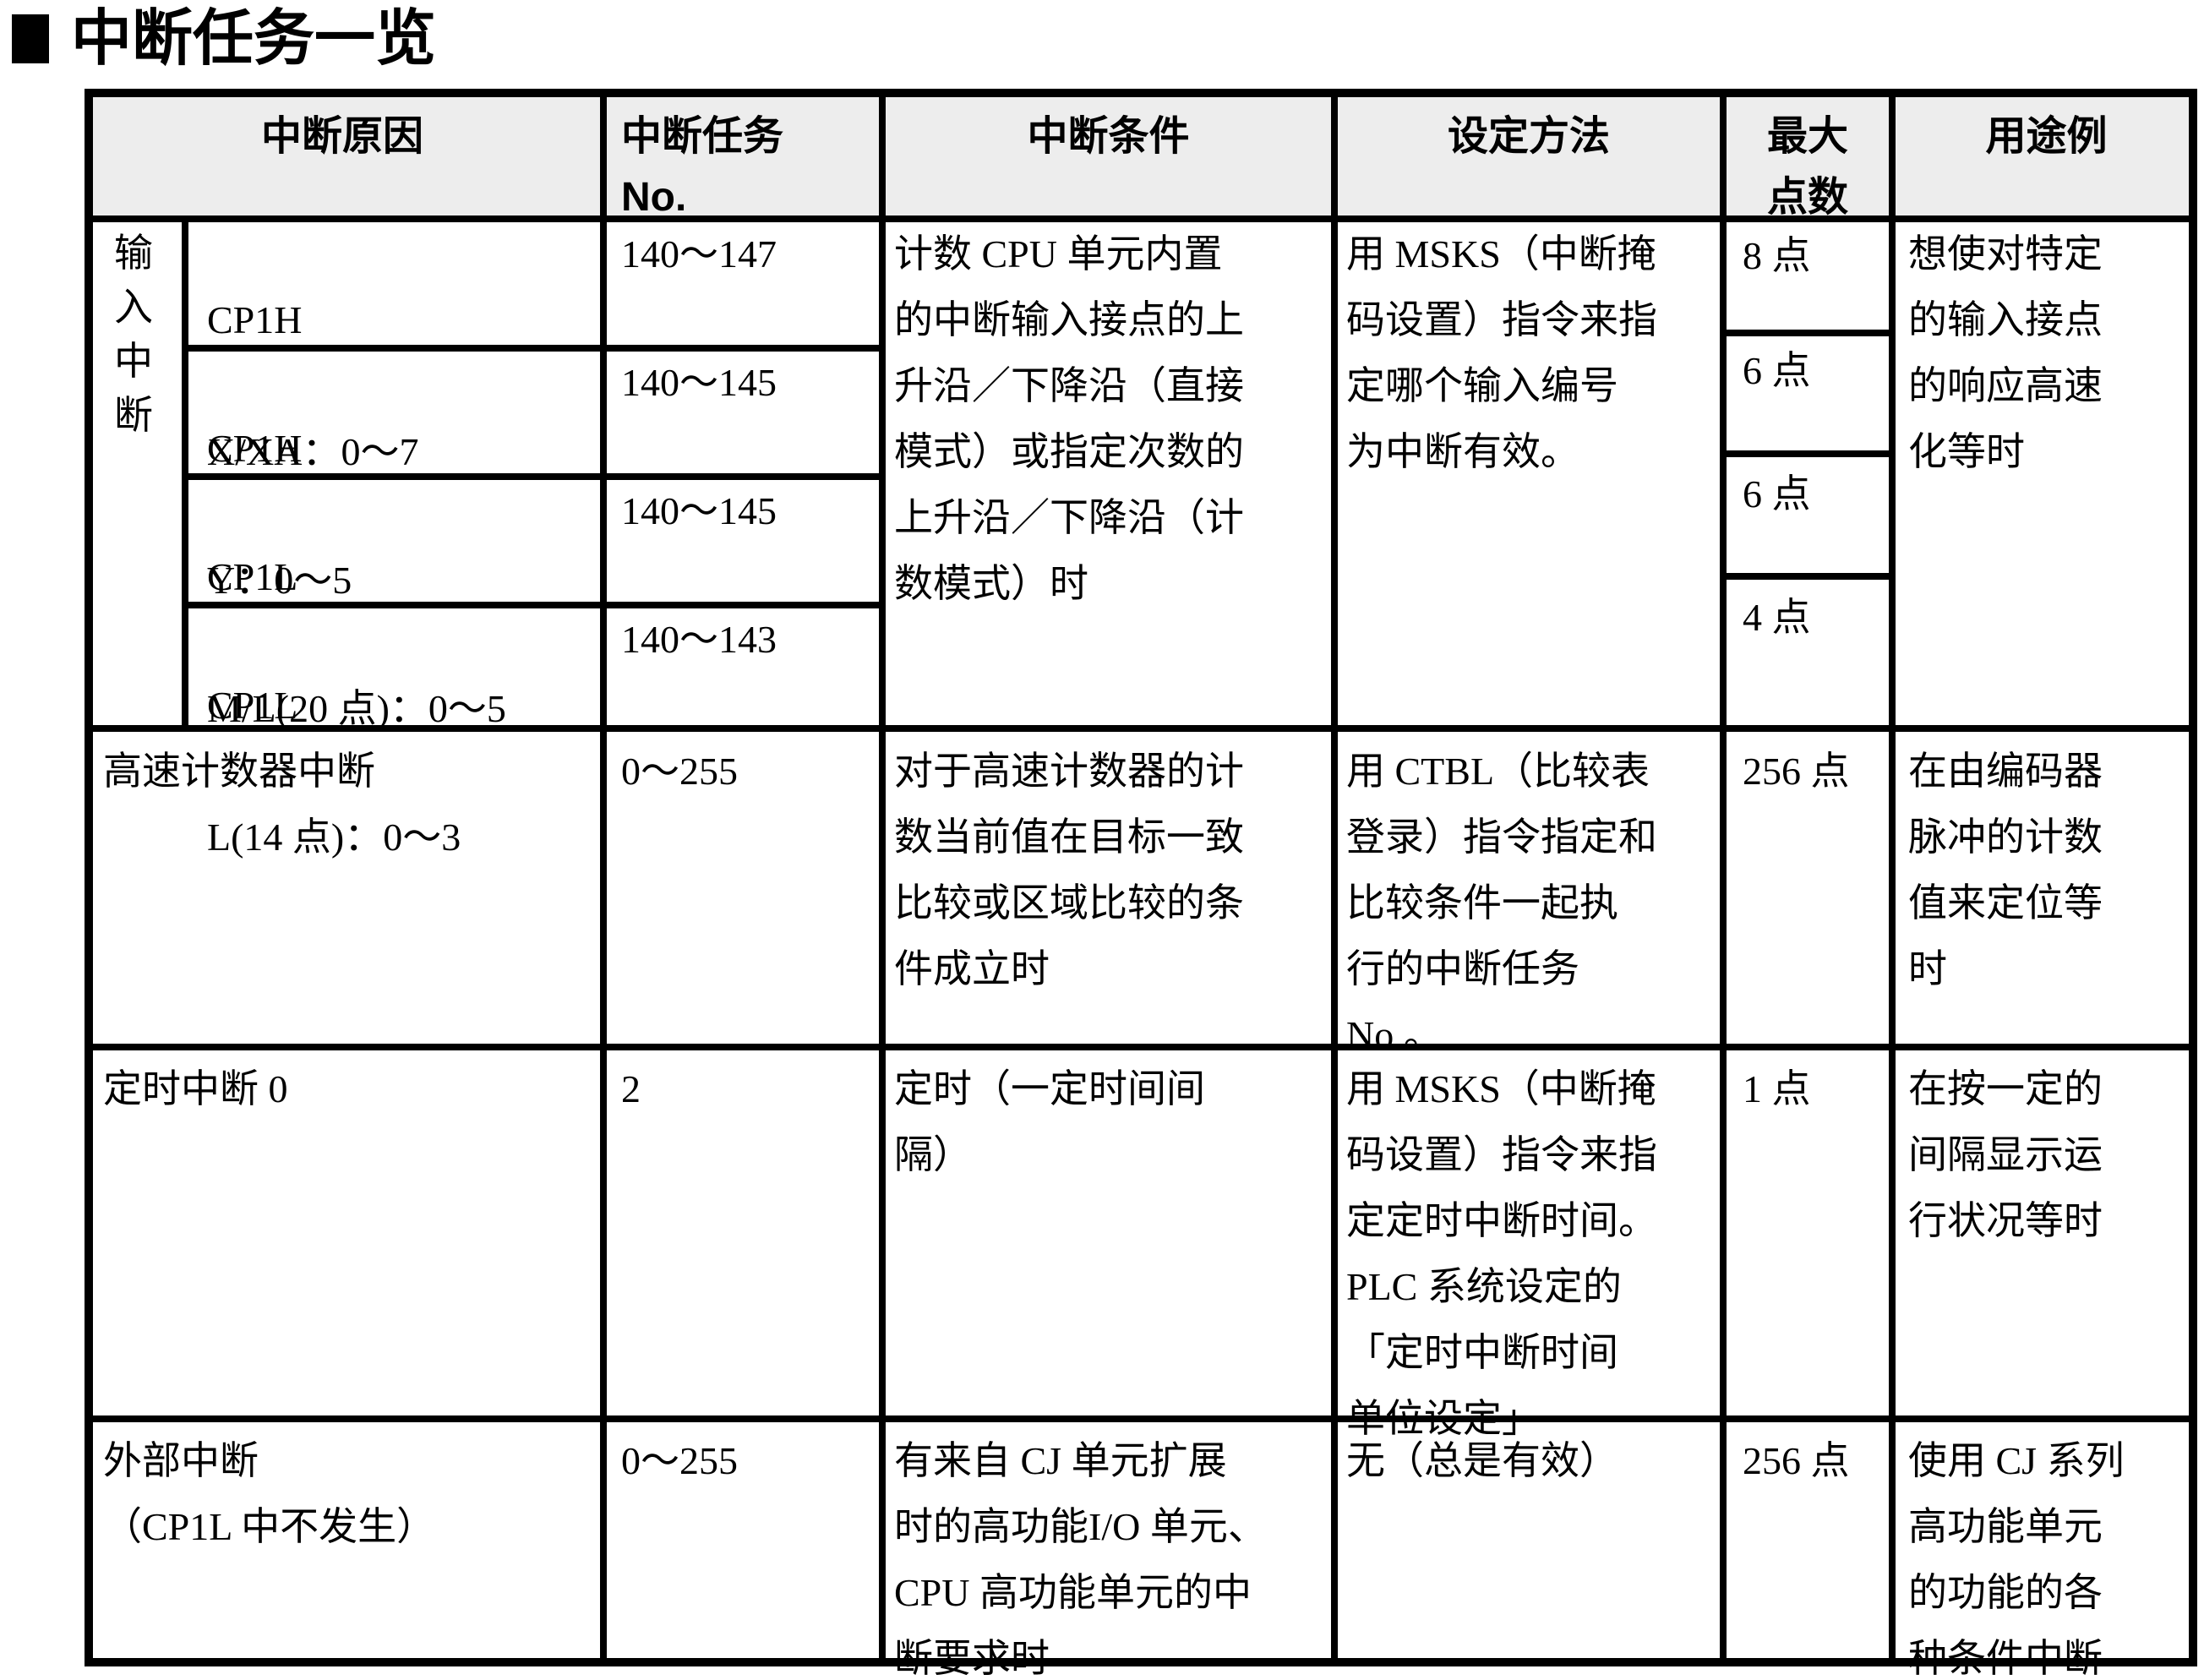 The width and height of the screenshot is (2204, 1680). Describe the element at coordinates (699, 639) in the screenshot. I see `task-no-cell: 140～143` at that location.